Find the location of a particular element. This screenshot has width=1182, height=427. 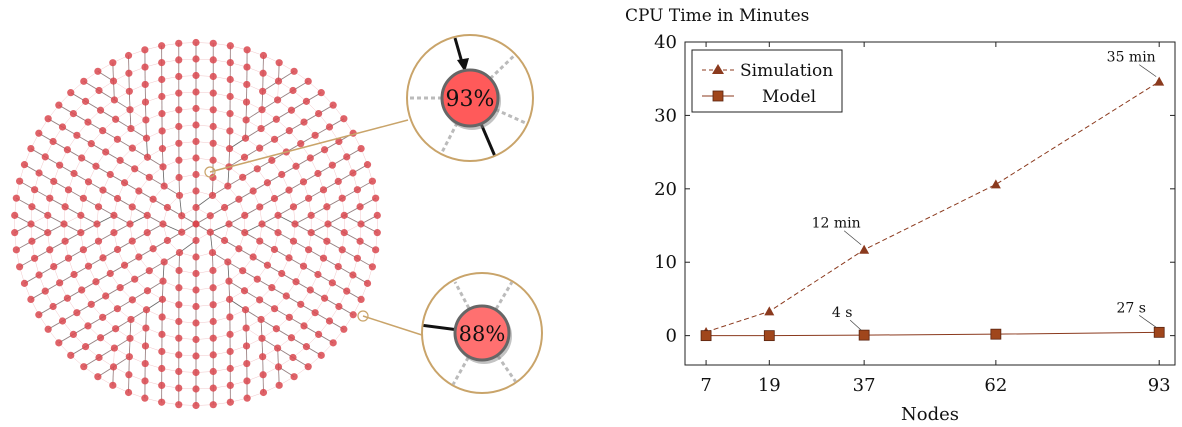

x-tick-label: 93 is located at coordinates (1159, 385).